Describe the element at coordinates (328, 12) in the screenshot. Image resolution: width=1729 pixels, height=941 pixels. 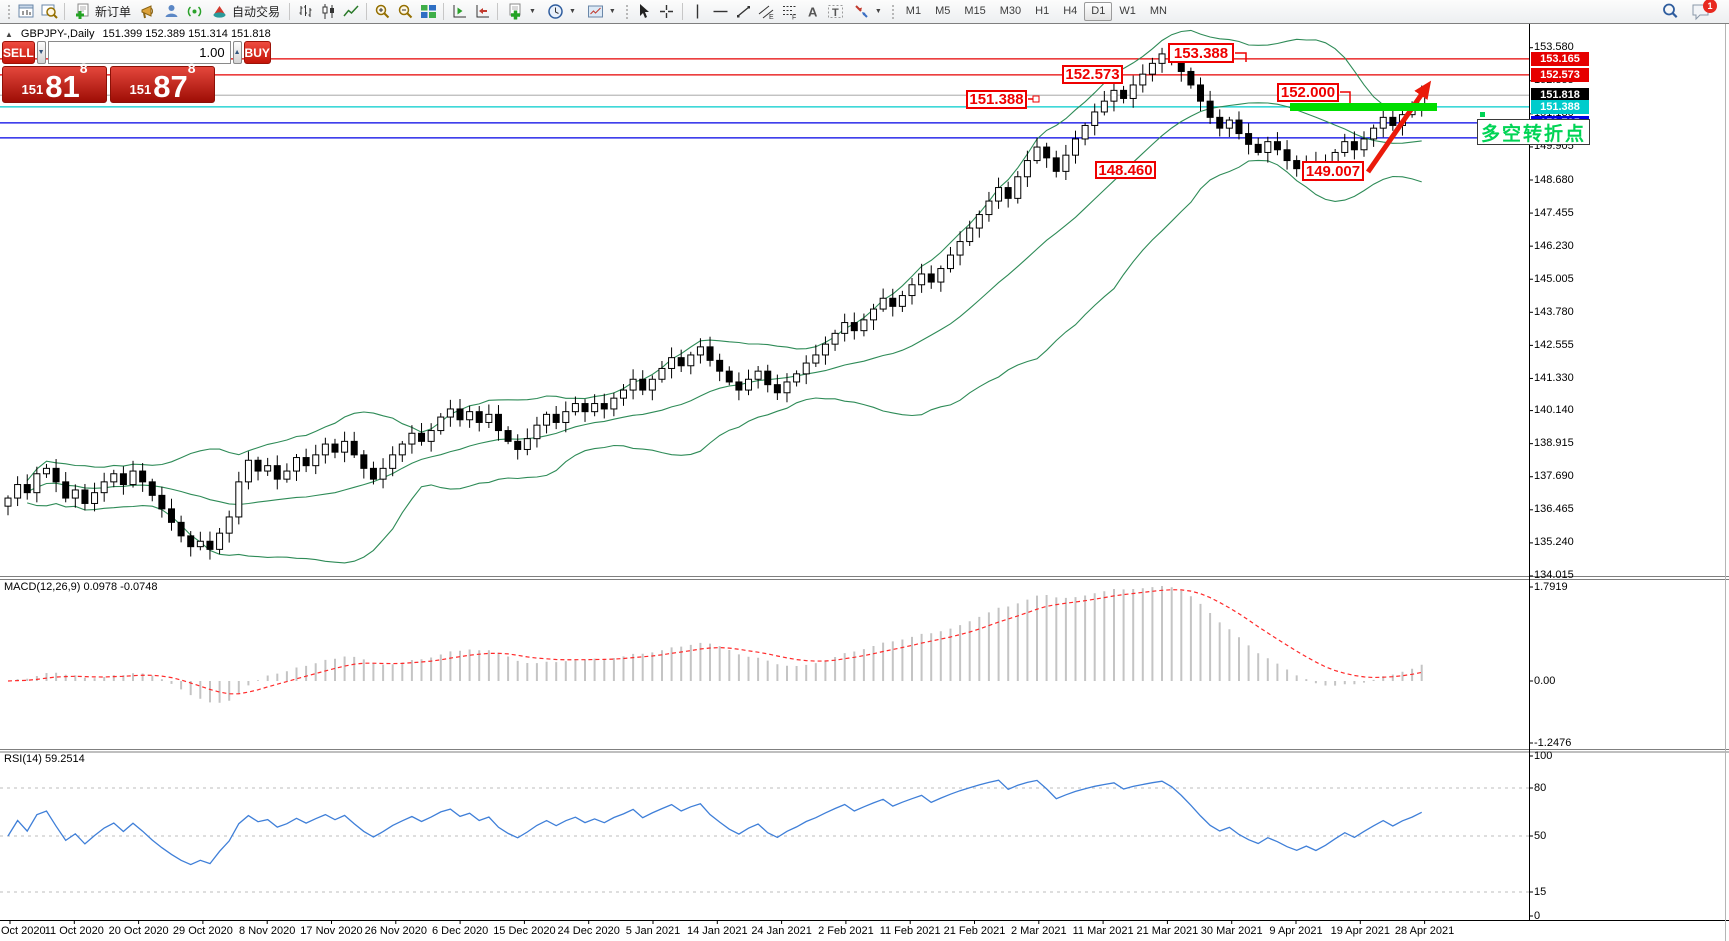
I see `candlestick-icon` at that location.